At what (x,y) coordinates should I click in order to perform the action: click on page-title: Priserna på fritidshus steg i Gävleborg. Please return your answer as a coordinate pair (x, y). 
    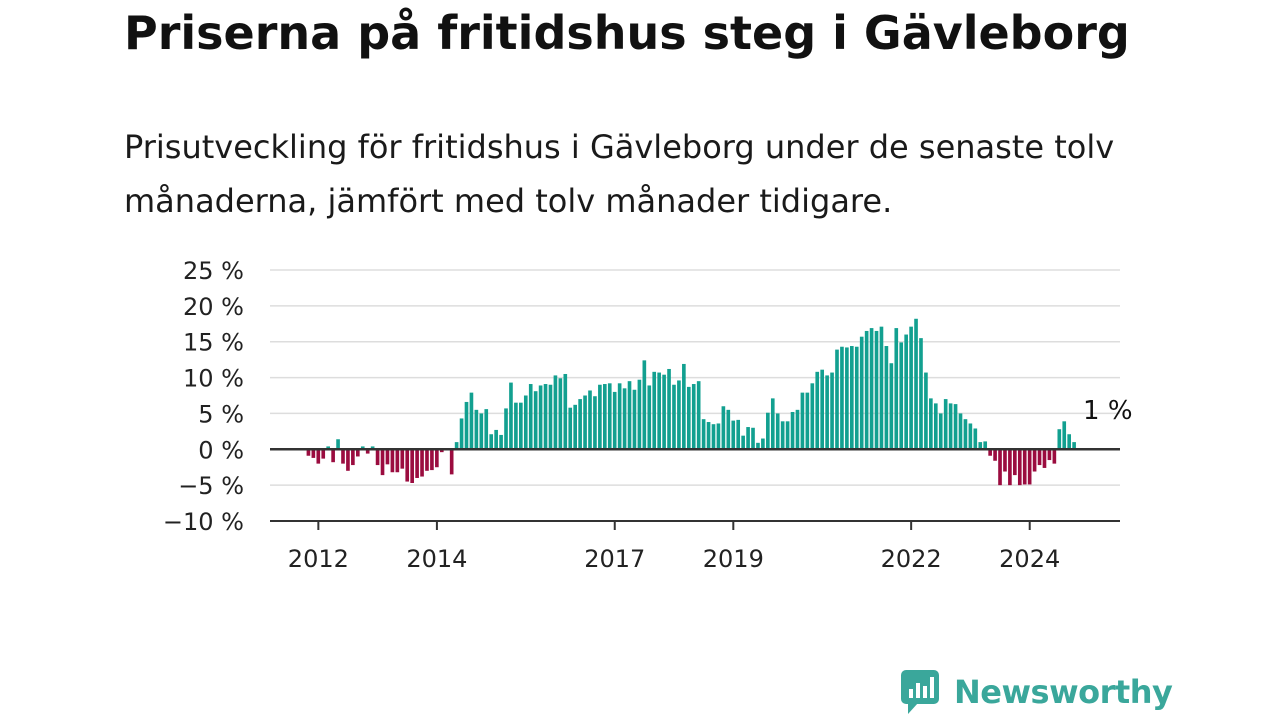
    Looking at the image, I should click on (627, 33).